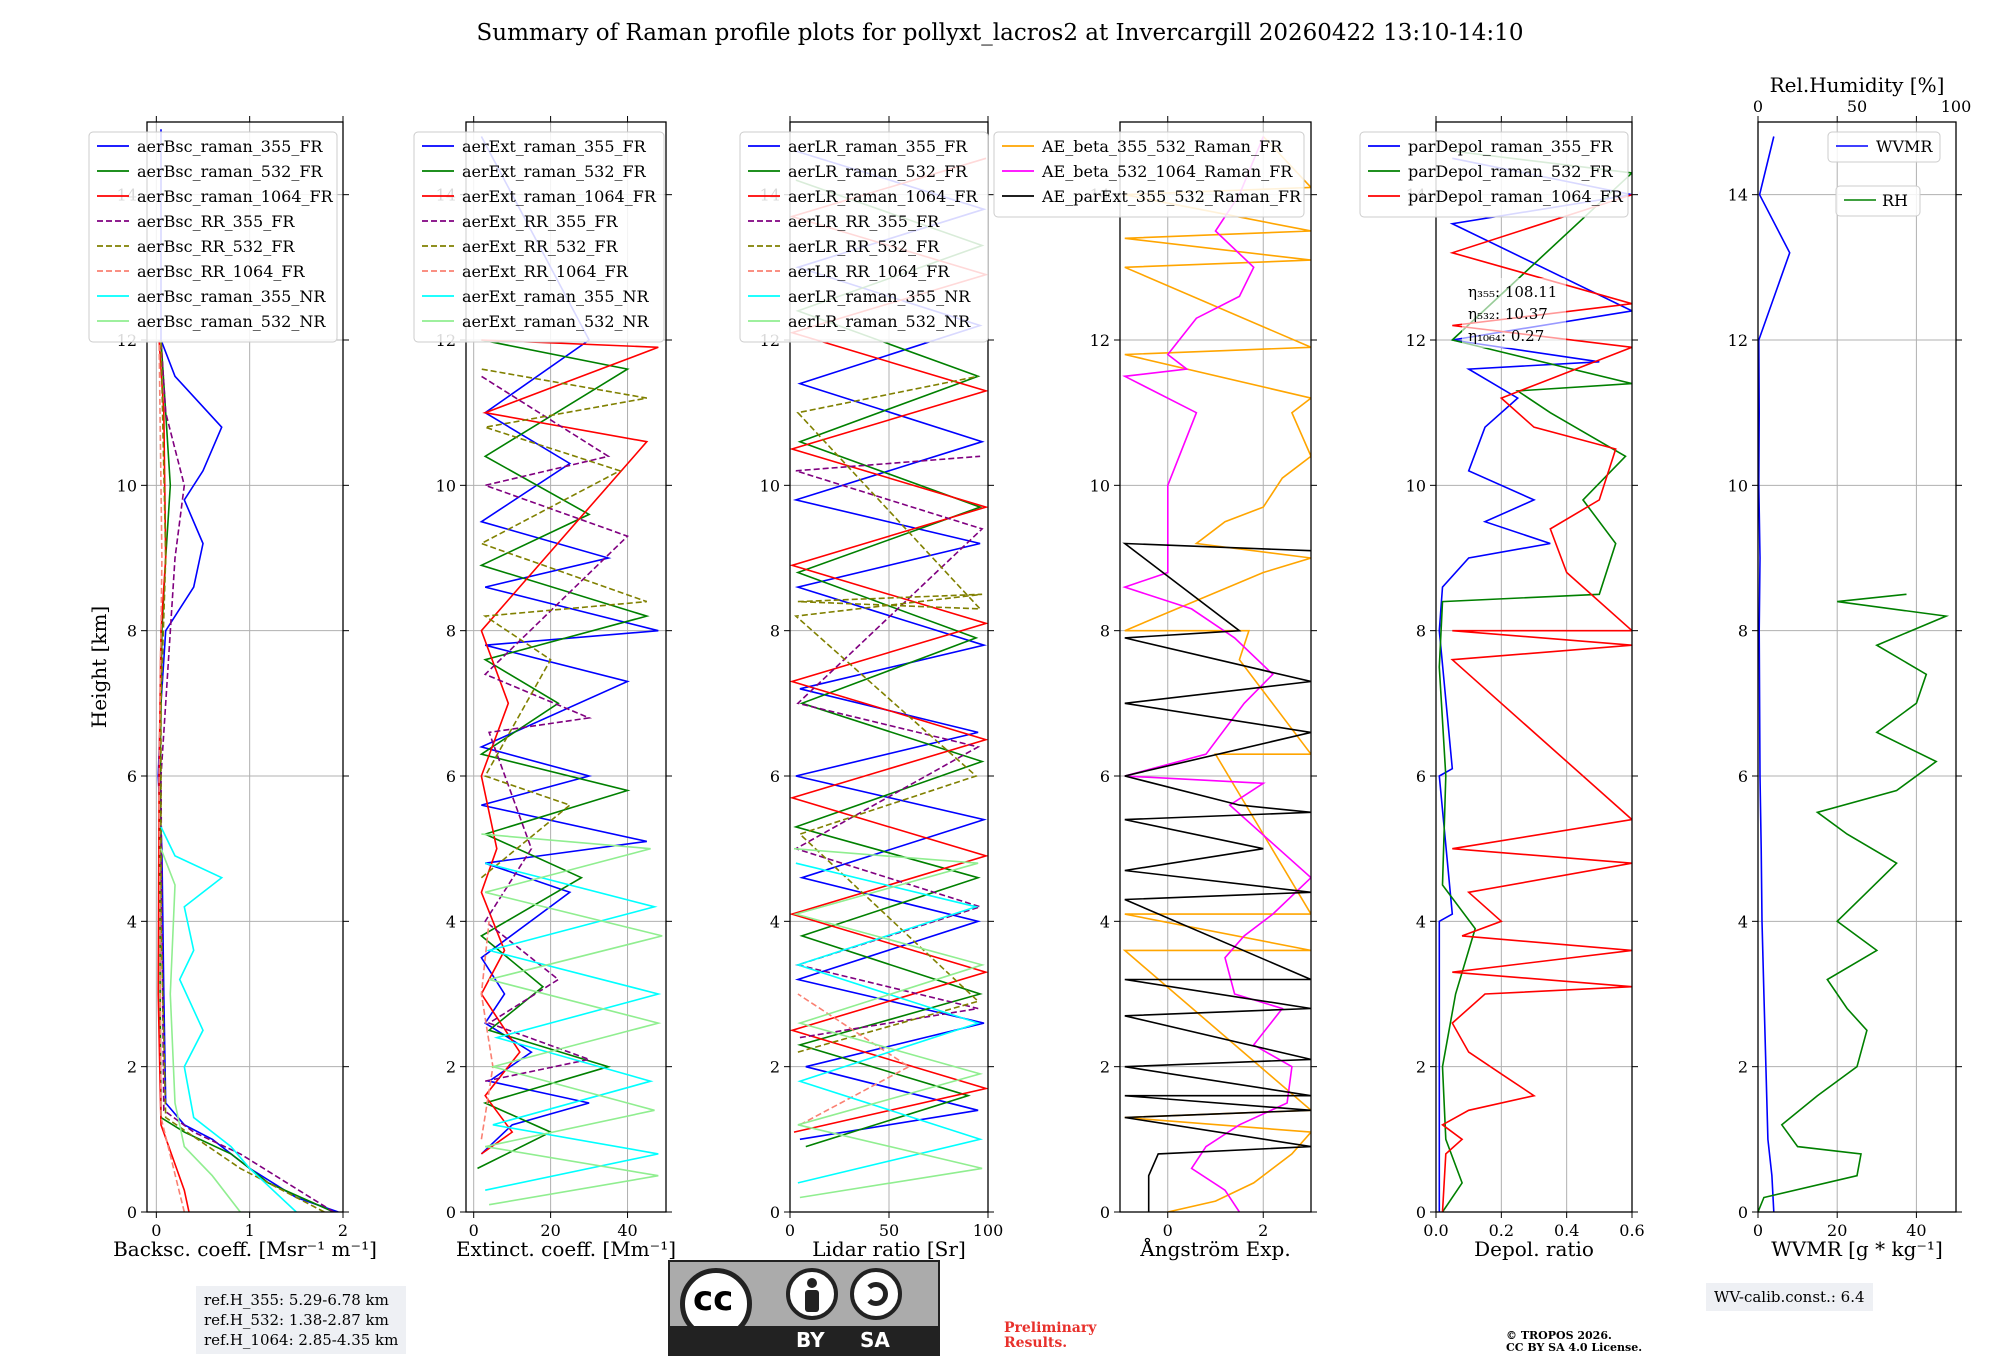 The height and width of the screenshot is (1360, 2000). I want to click on y-tick-label: 8, so click(451, 631).